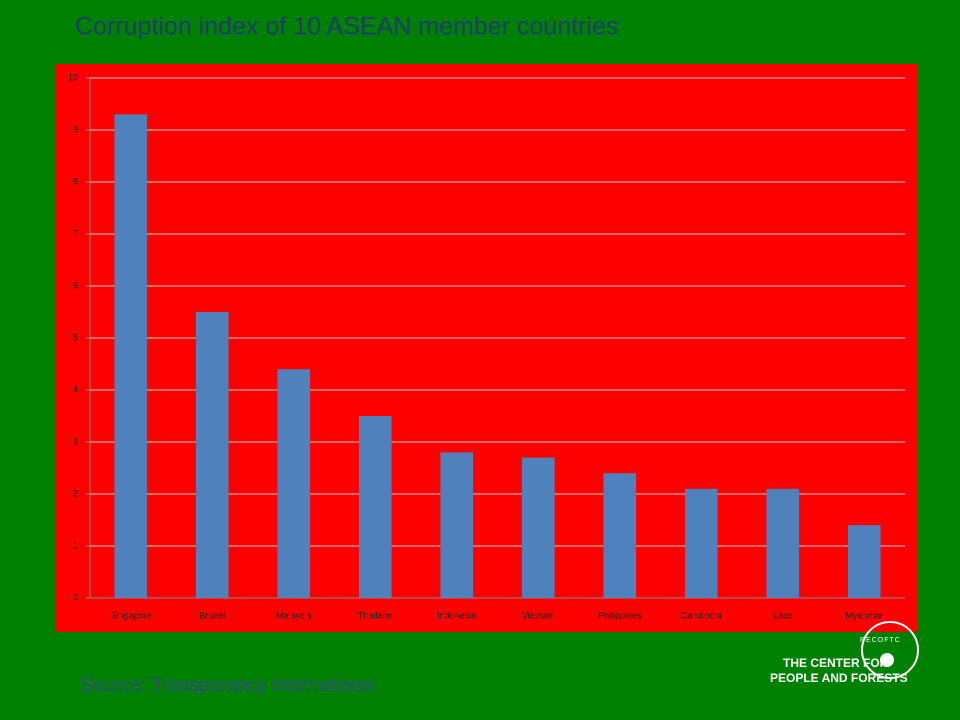 The height and width of the screenshot is (720, 960). What do you see at coordinates (75, 337) in the screenshot?
I see `y-tick-label: 5` at bounding box center [75, 337].